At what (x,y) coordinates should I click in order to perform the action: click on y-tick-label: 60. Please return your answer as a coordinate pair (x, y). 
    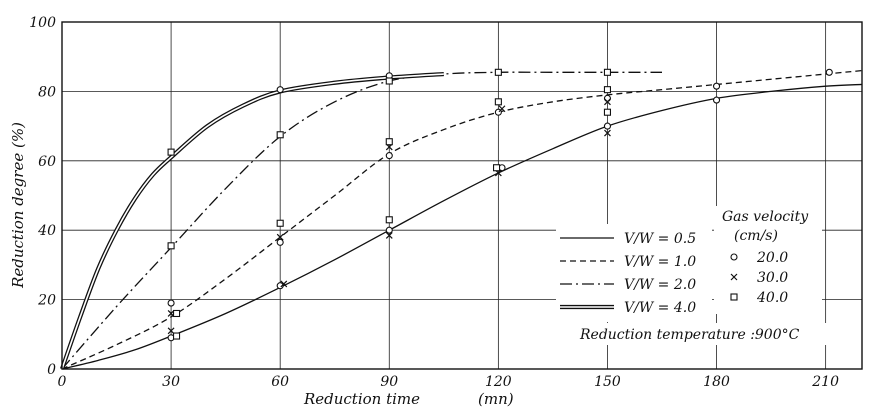
    Looking at the image, I should click on (47, 162).